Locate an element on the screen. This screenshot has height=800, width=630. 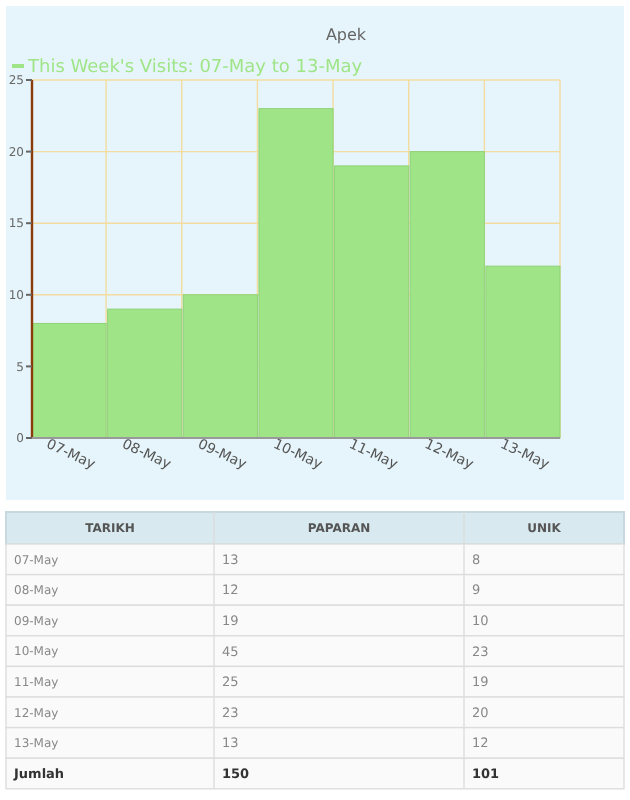
chart-title: Apek is located at coordinates (346, 35).